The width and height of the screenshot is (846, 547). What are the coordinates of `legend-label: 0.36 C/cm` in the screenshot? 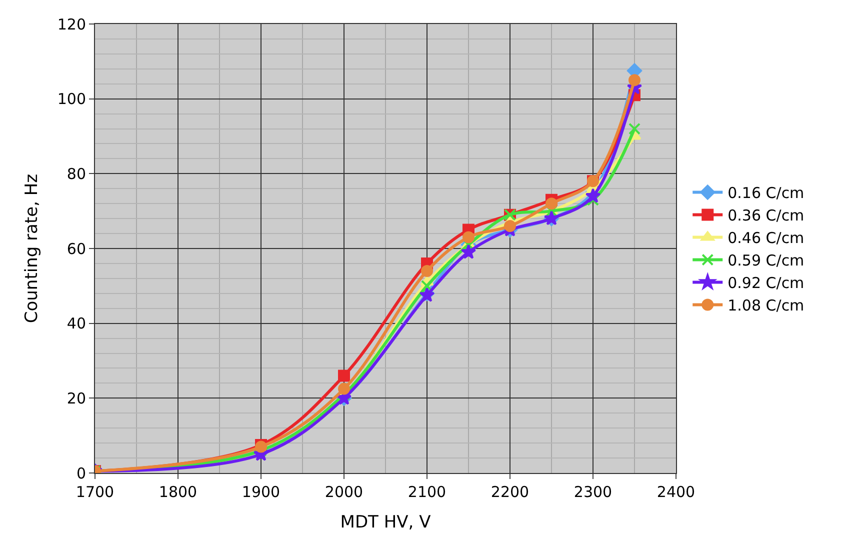 It's located at (766, 215).